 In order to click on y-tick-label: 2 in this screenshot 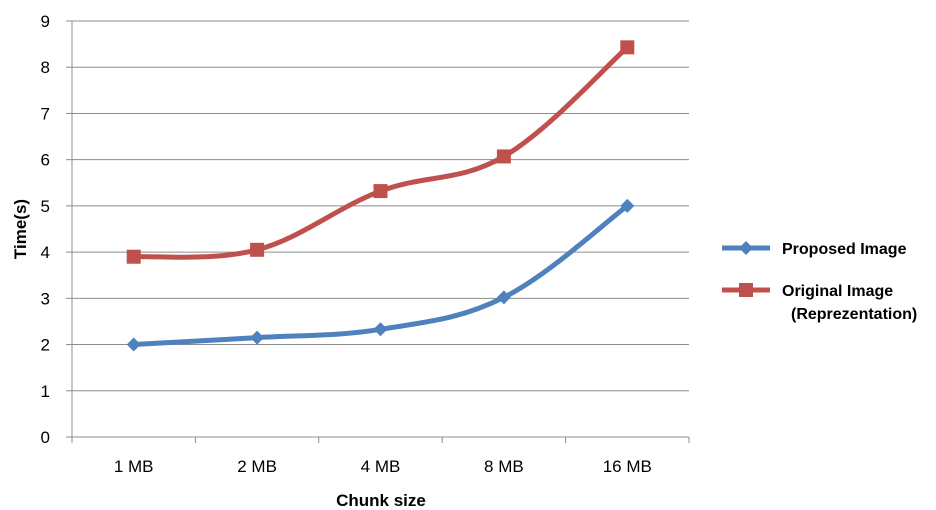, I will do `click(45, 345)`.